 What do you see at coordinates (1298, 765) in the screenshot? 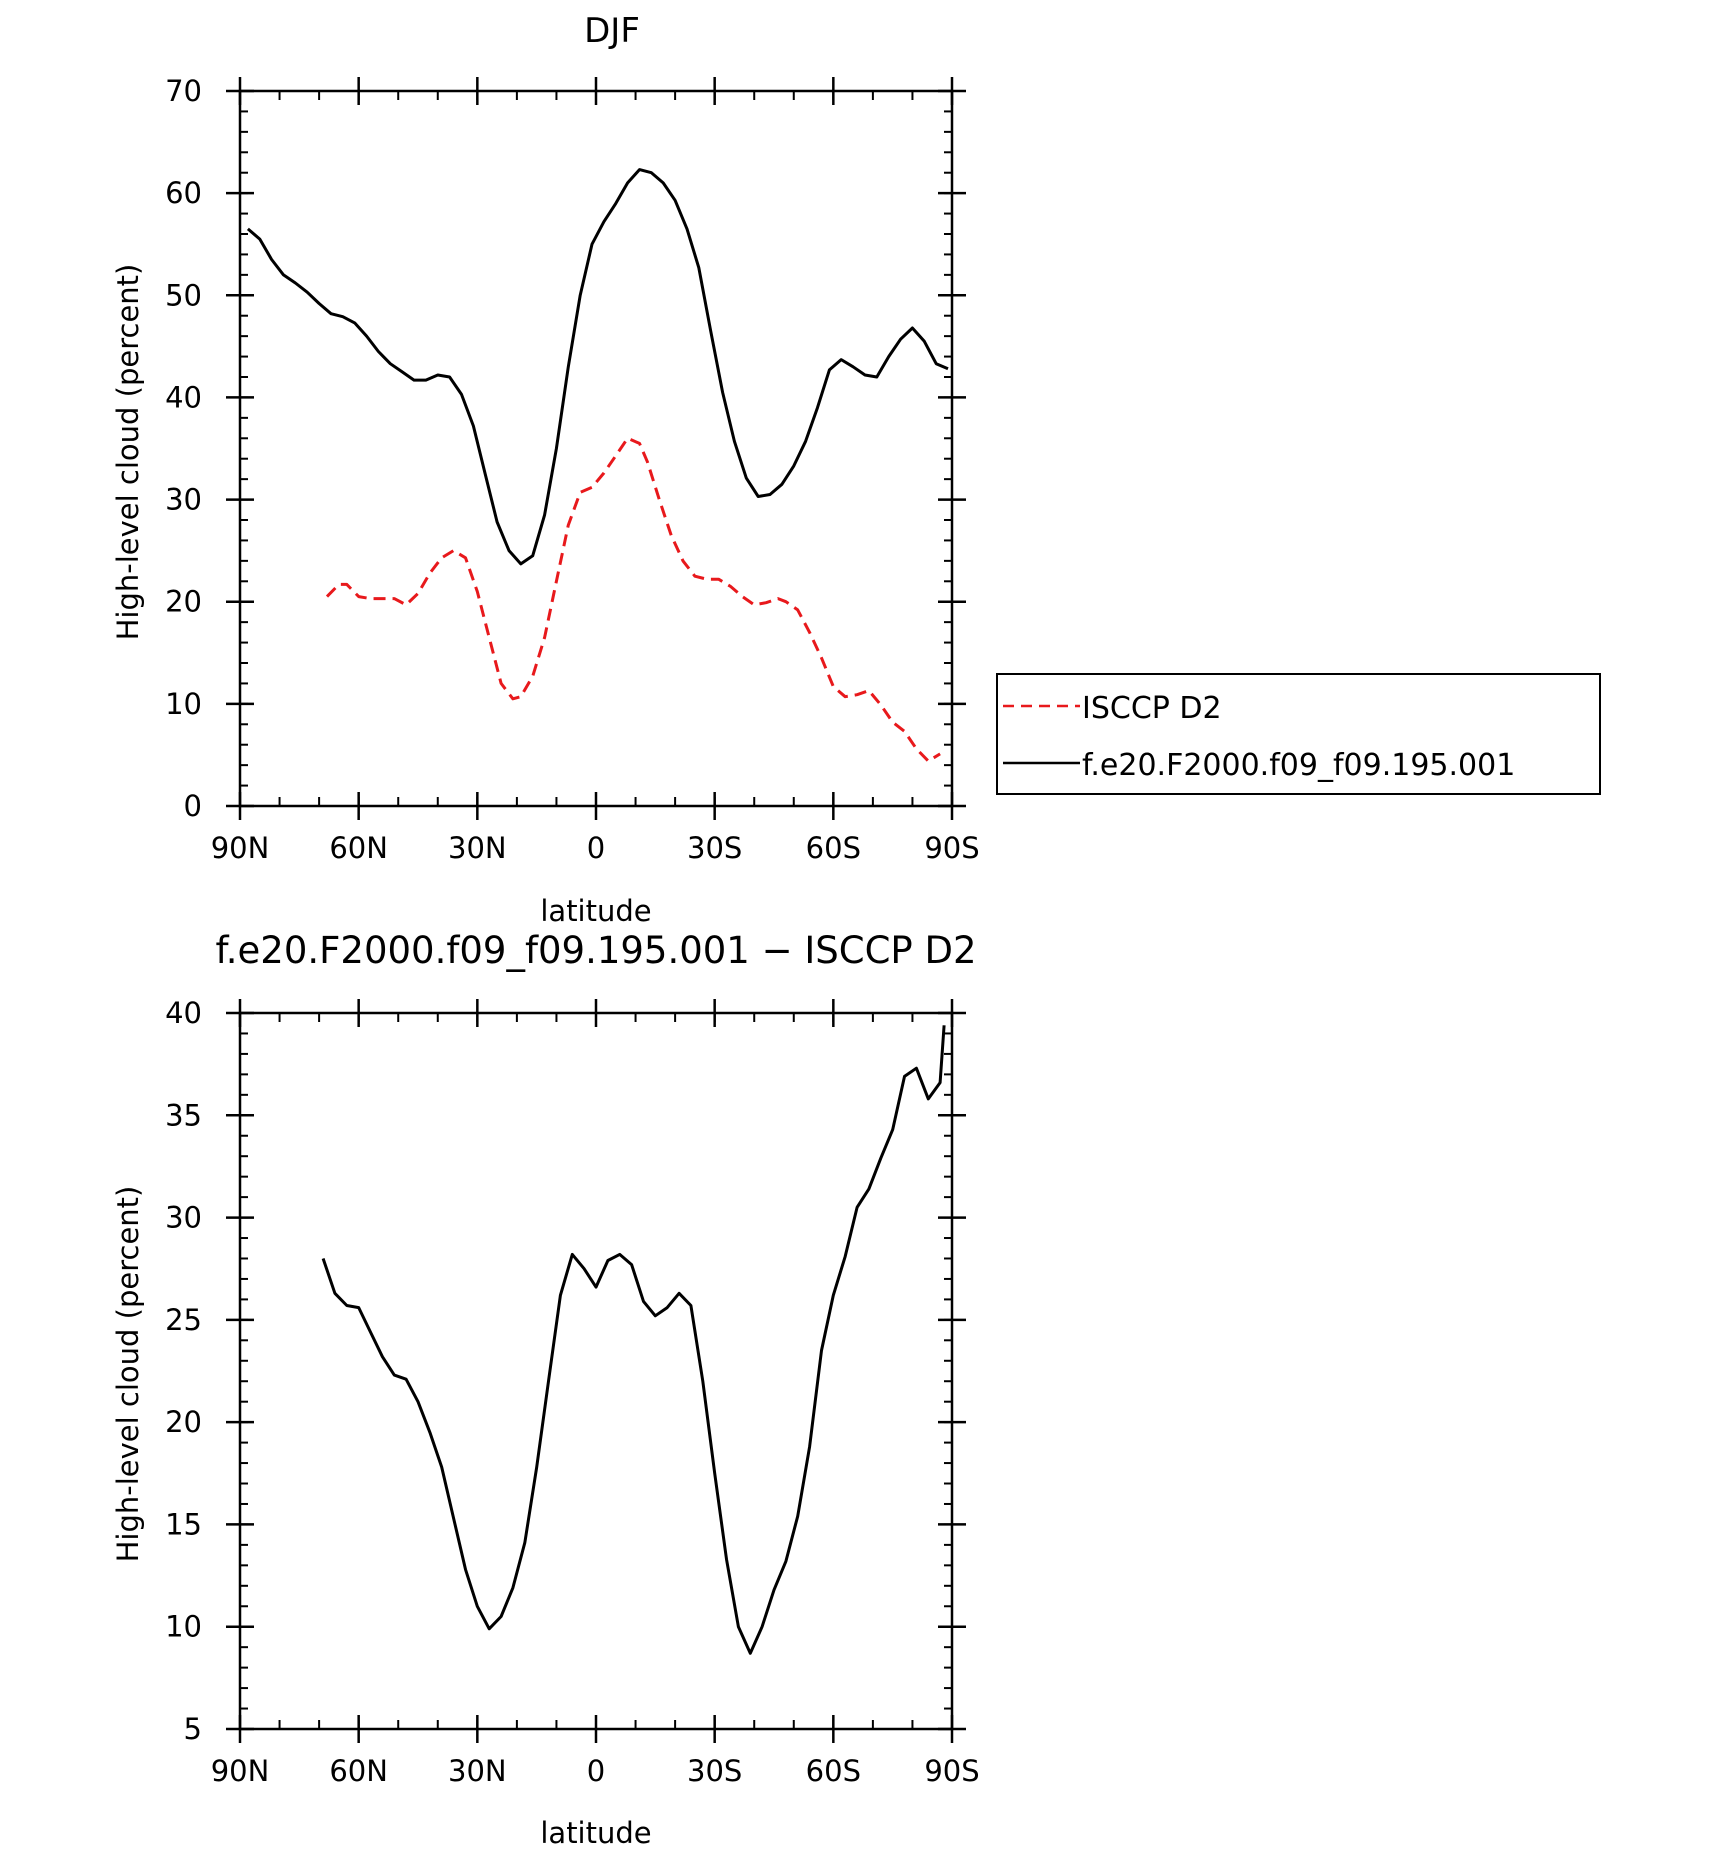
I see `legend-label-model: f.e20.F2000.f09_f09.195.001` at bounding box center [1298, 765].